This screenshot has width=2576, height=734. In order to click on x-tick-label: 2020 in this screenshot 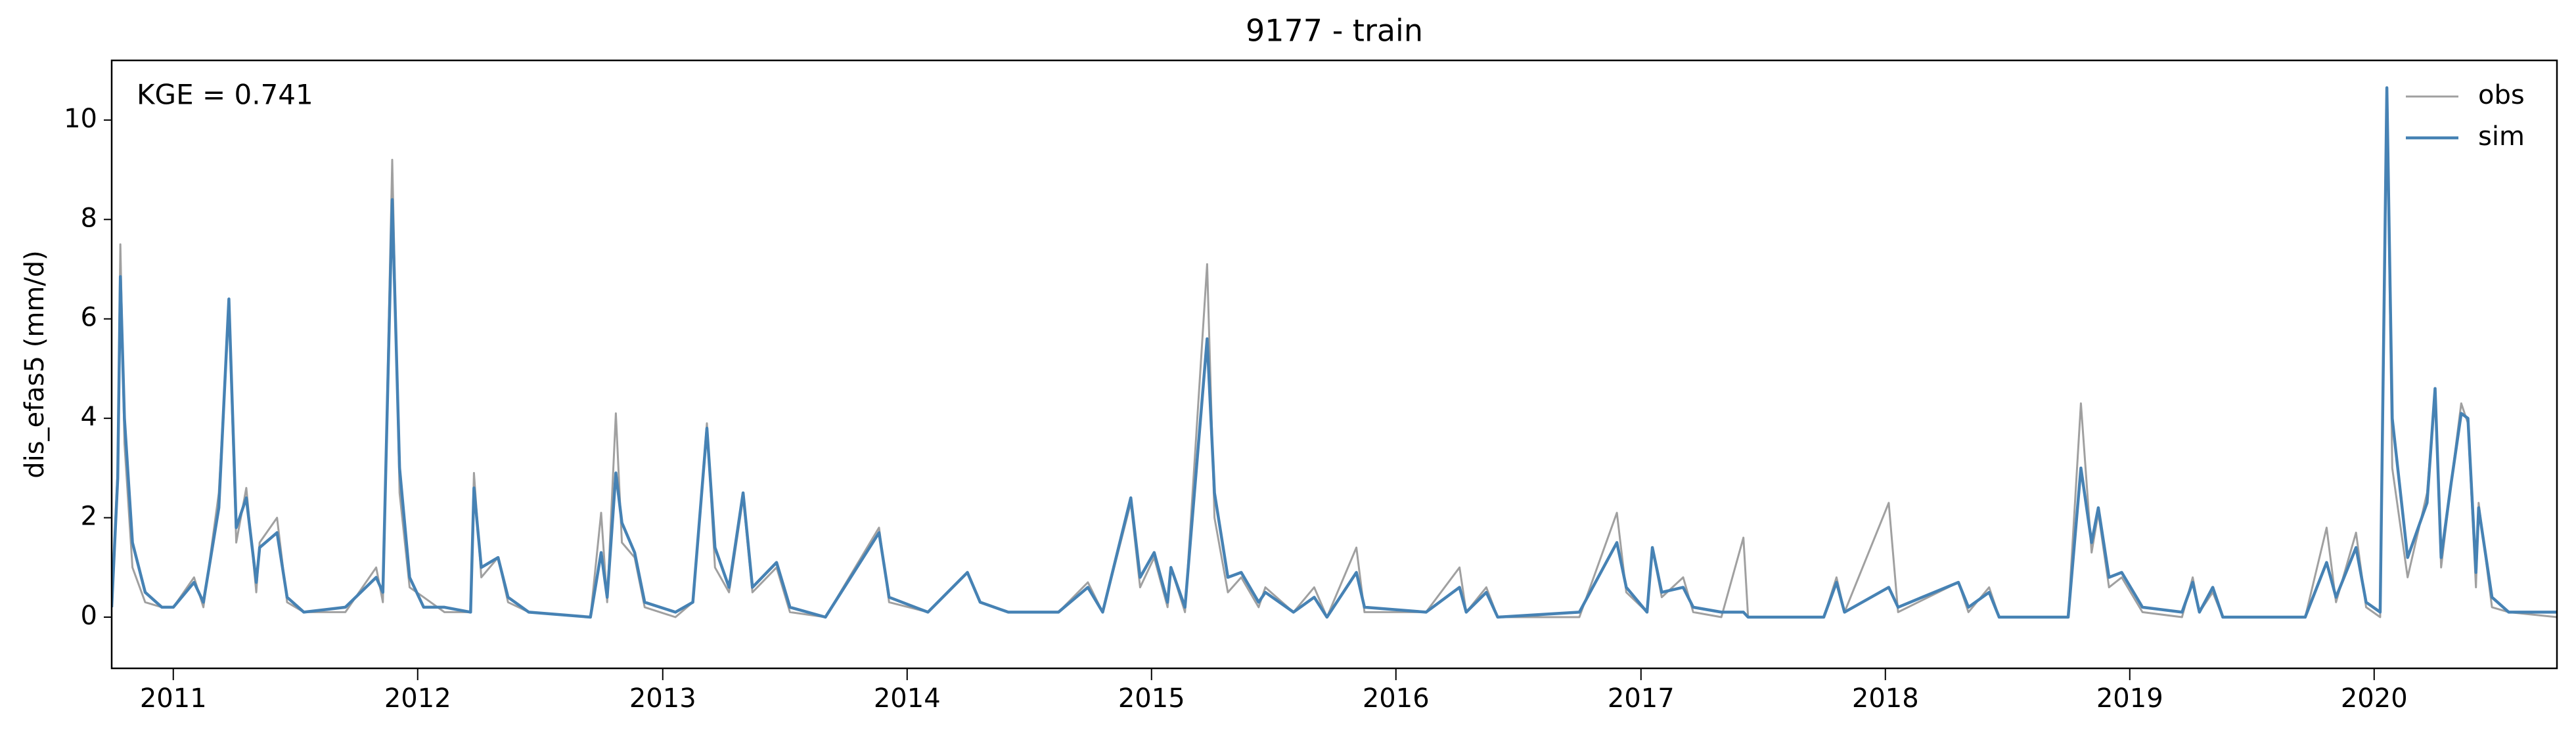, I will do `click(2374, 698)`.